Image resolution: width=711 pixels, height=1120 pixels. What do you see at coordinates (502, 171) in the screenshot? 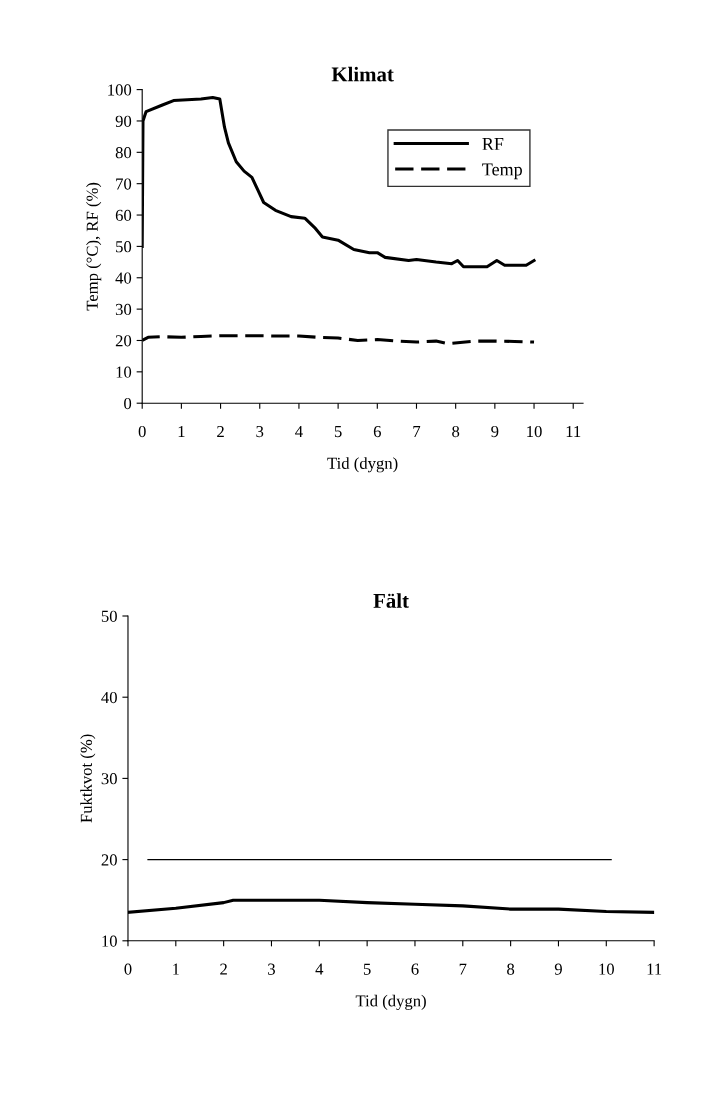
I see `legend-label: Temp` at bounding box center [502, 171].